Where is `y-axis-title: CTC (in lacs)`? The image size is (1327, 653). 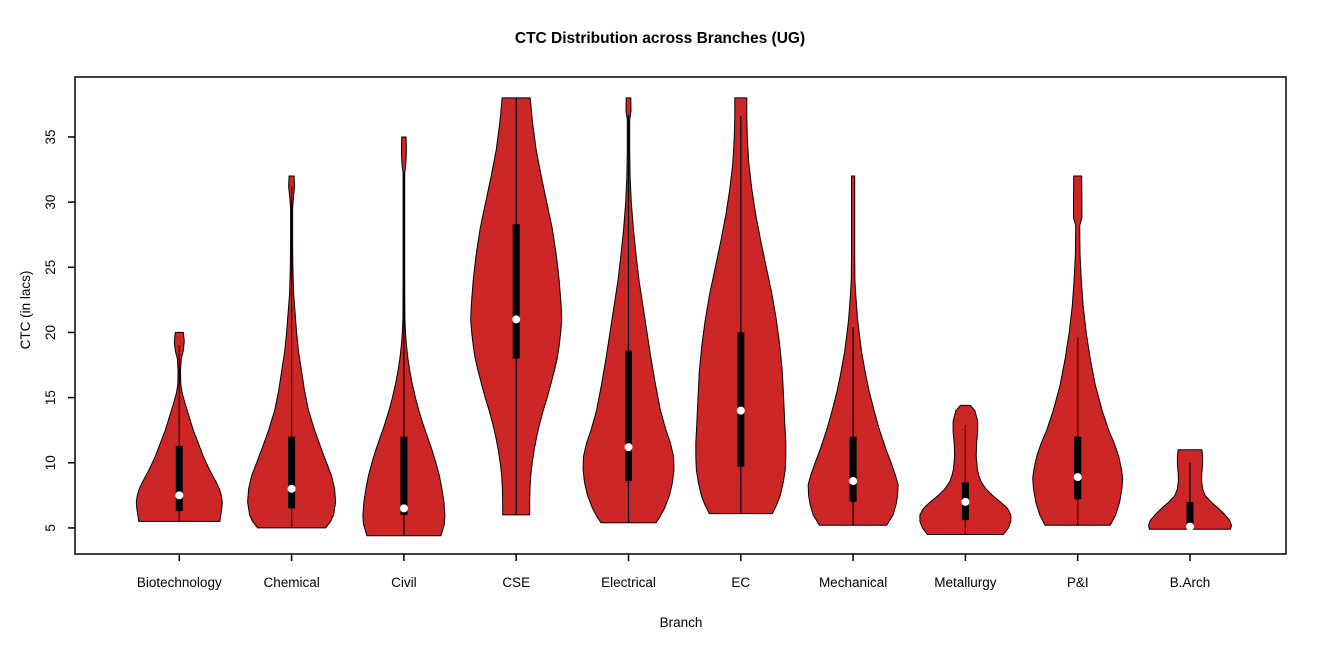 y-axis-title: CTC (in lacs) is located at coordinates (25, 310).